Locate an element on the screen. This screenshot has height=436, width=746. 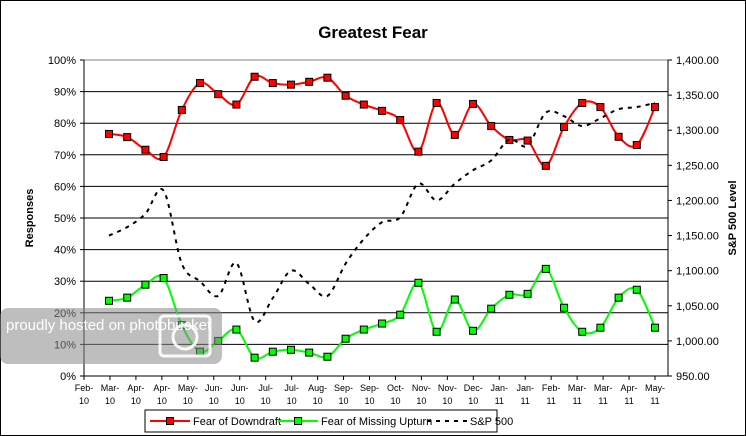
y2-tick-label: 1,200.00 is located at coordinates (697, 201).